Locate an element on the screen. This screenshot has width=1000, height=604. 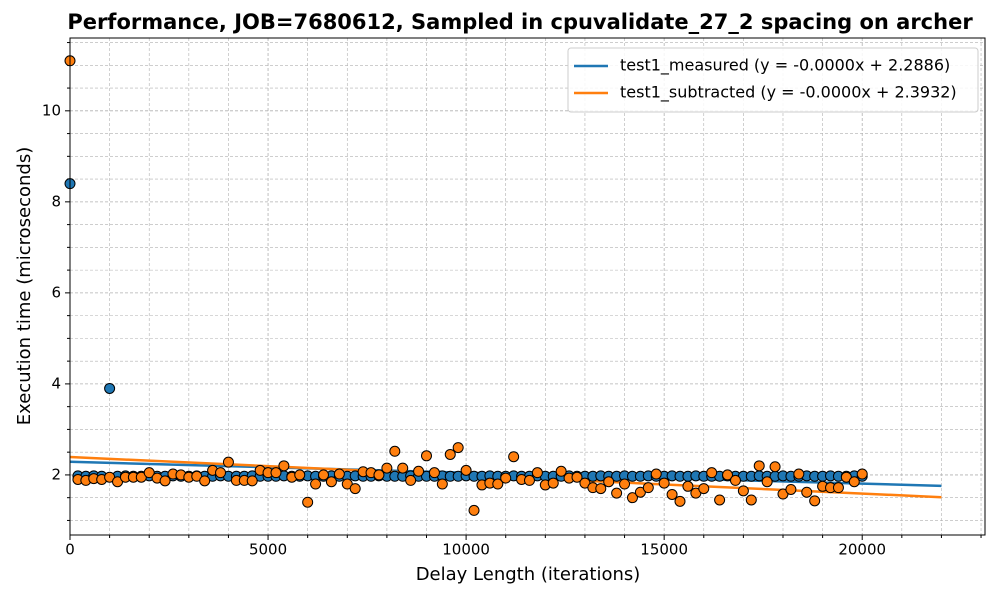
y-axis-label: Execution time (microseconds) is located at coordinates (24, 286).